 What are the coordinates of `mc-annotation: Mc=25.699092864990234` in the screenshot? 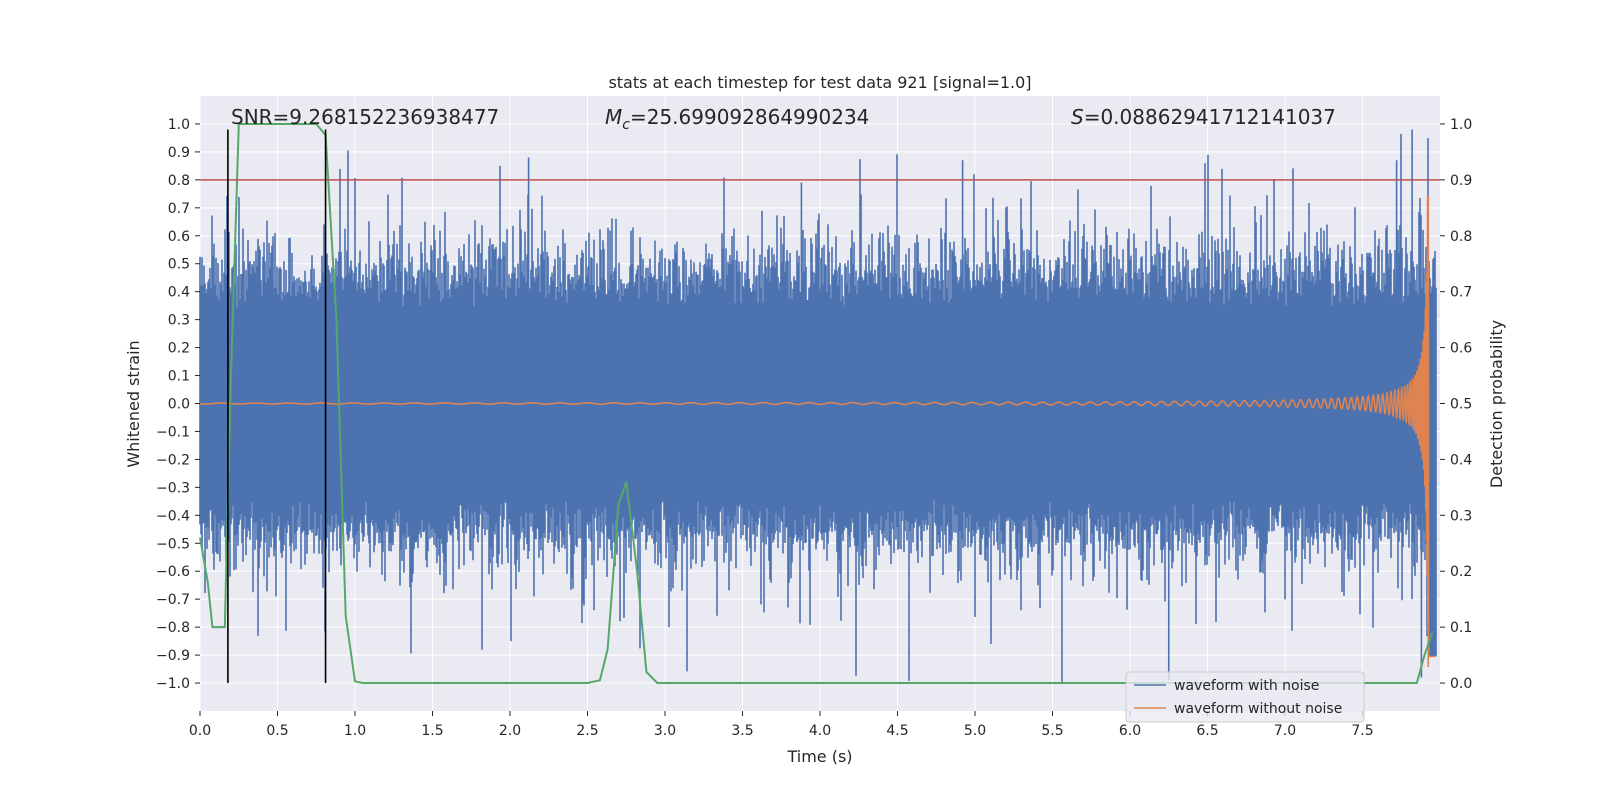 It's located at (737, 119).